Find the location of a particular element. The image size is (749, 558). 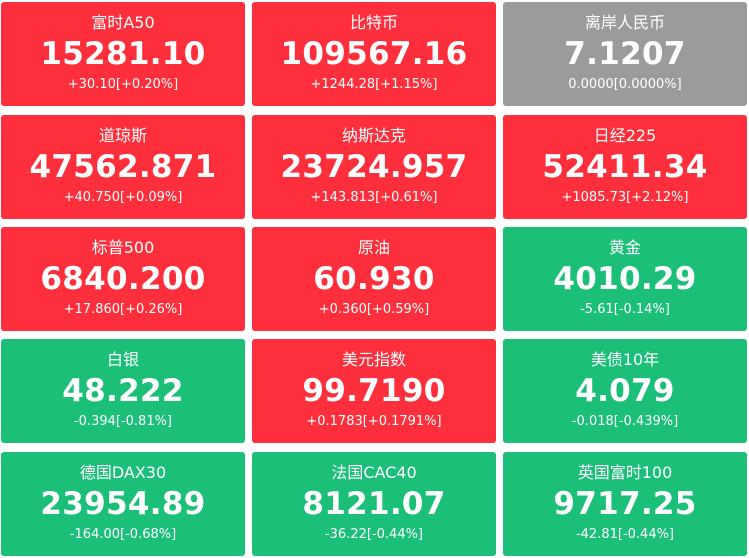

tile-name: 纳斯达克 is located at coordinates (373, 135).